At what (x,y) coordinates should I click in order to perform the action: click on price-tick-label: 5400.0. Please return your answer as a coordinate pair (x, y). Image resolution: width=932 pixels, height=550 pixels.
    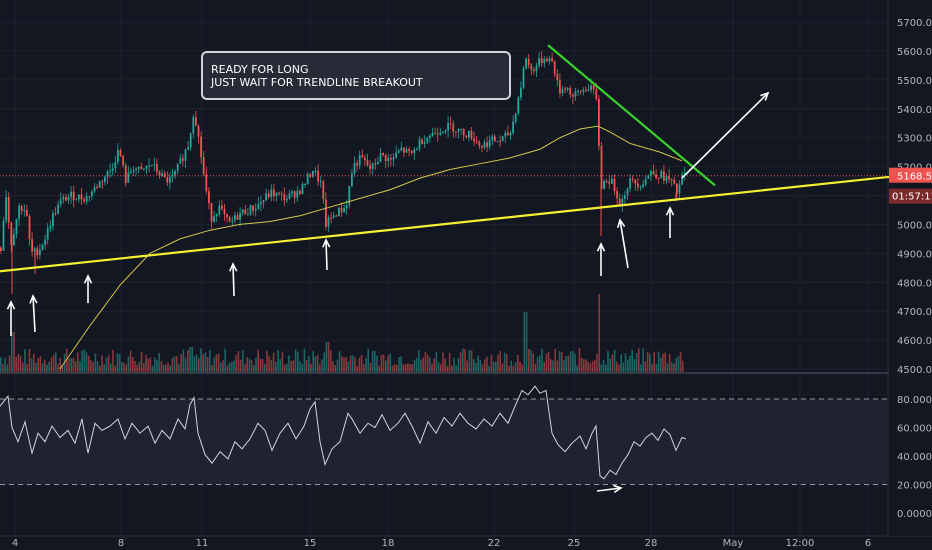
    Looking at the image, I should click on (914, 110).